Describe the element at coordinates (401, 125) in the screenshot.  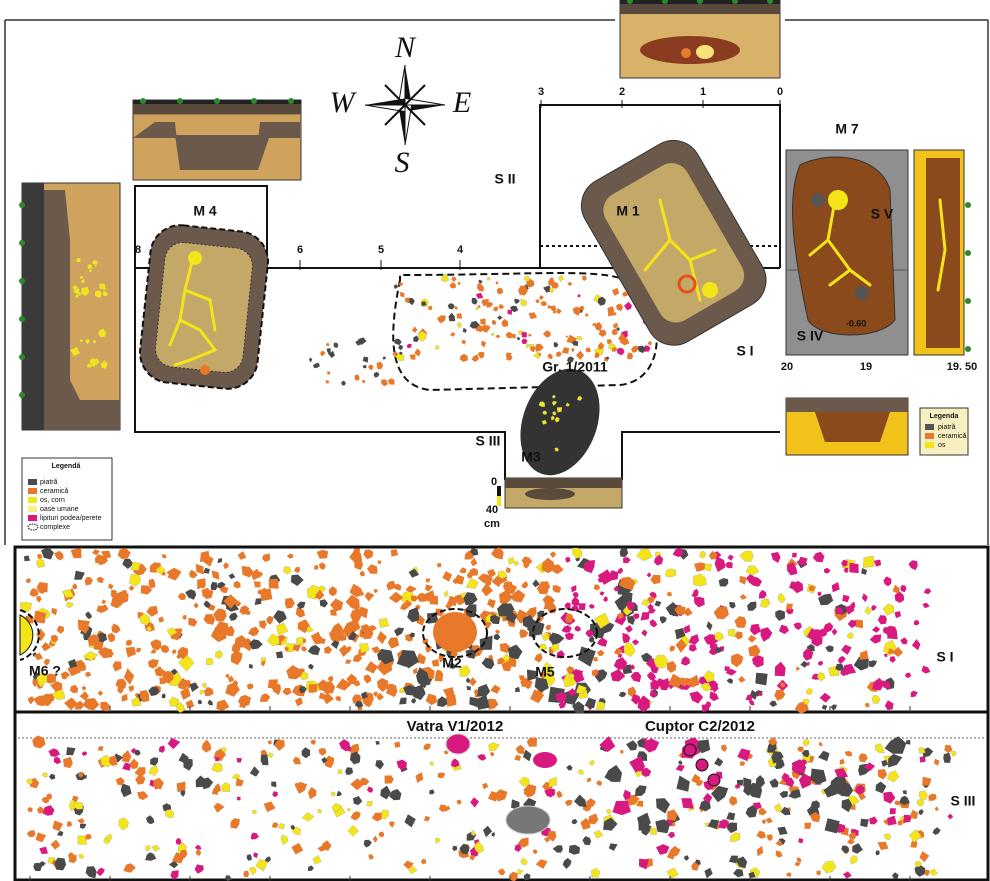
I see `compass-point` at that location.